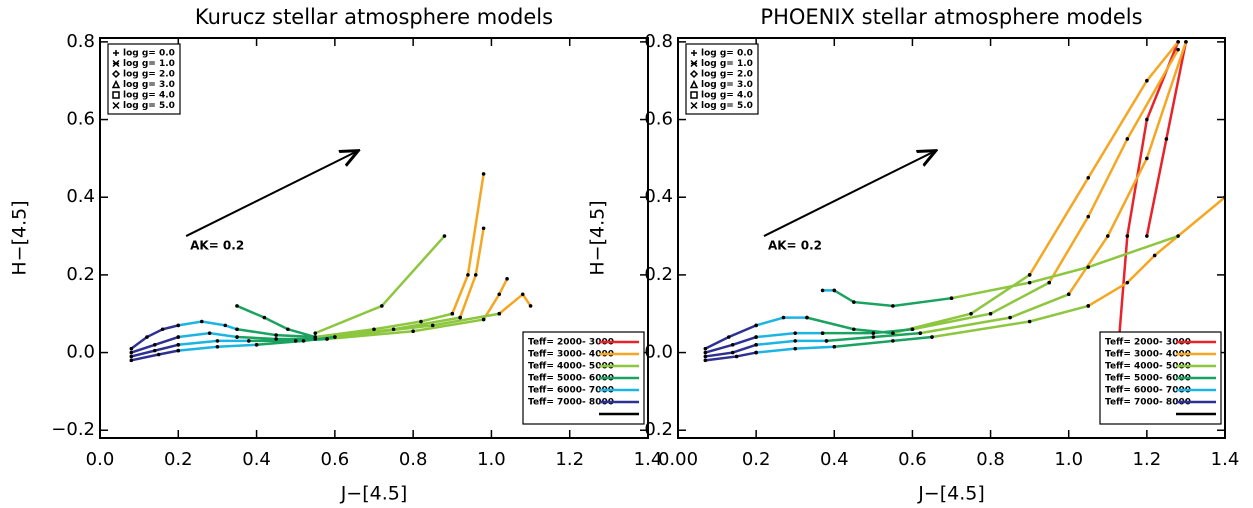  What do you see at coordinates (571, 379) in the screenshot?
I see `legend-label: Teff= 5000- 6000` at bounding box center [571, 379].